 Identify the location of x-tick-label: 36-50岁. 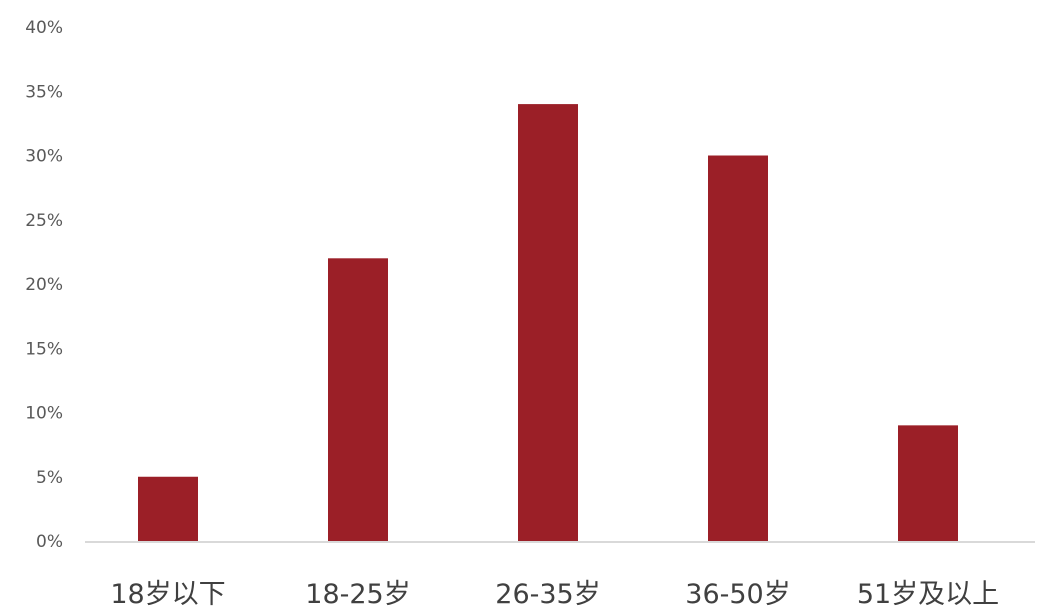
(737, 593).